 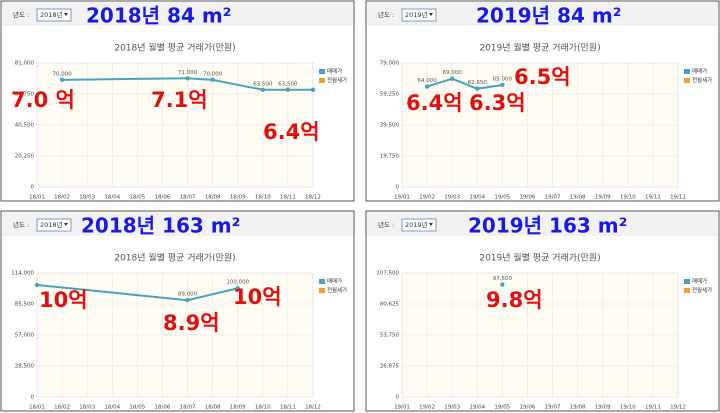 I want to click on x-tick-label: 18/10, so click(x=263, y=408).